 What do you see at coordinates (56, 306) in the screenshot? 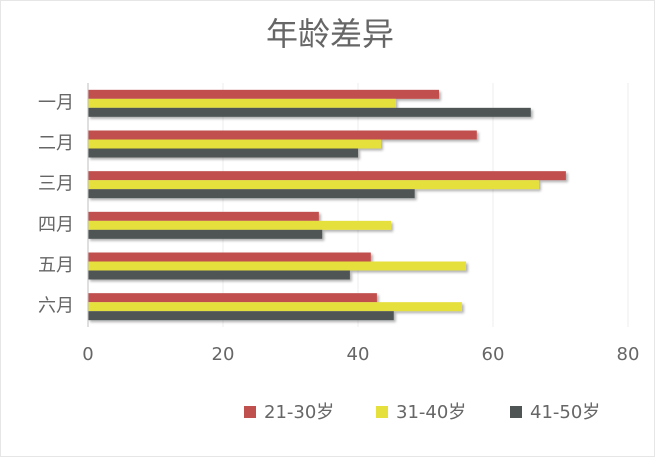
I see `y-tick-label: 六月` at bounding box center [56, 306].